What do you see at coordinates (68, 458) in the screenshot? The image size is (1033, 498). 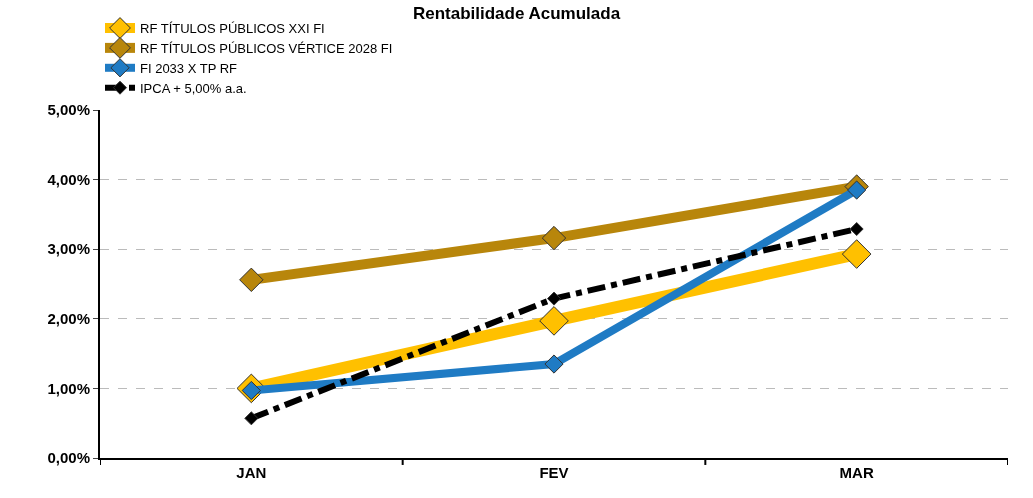 I see `y-tick-label: 0,00%` at bounding box center [68, 458].